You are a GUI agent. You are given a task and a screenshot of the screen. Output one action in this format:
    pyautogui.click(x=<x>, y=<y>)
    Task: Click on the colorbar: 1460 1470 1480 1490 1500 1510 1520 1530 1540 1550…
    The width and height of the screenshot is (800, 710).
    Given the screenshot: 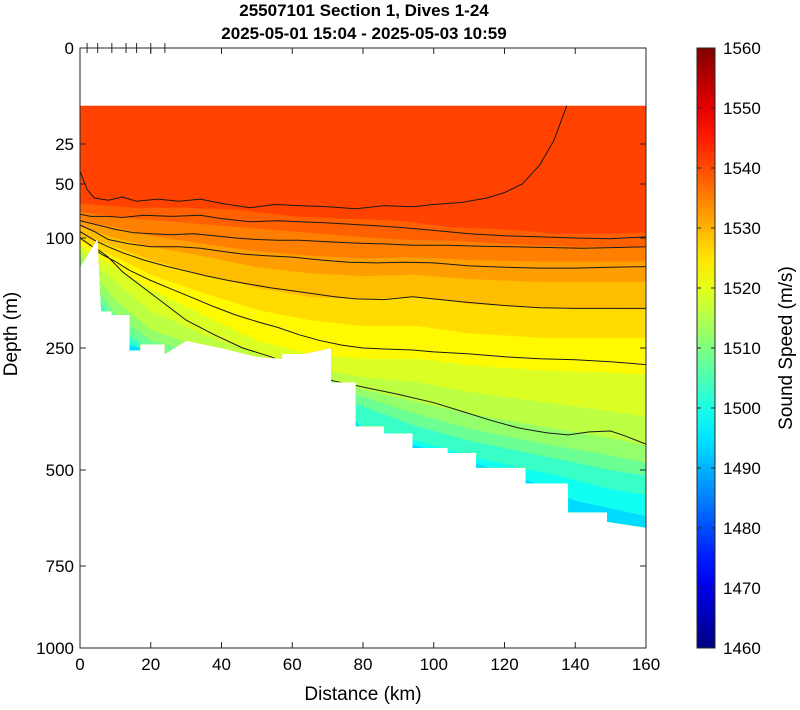 What is the action you would take?
    pyautogui.click(x=746, y=348)
    